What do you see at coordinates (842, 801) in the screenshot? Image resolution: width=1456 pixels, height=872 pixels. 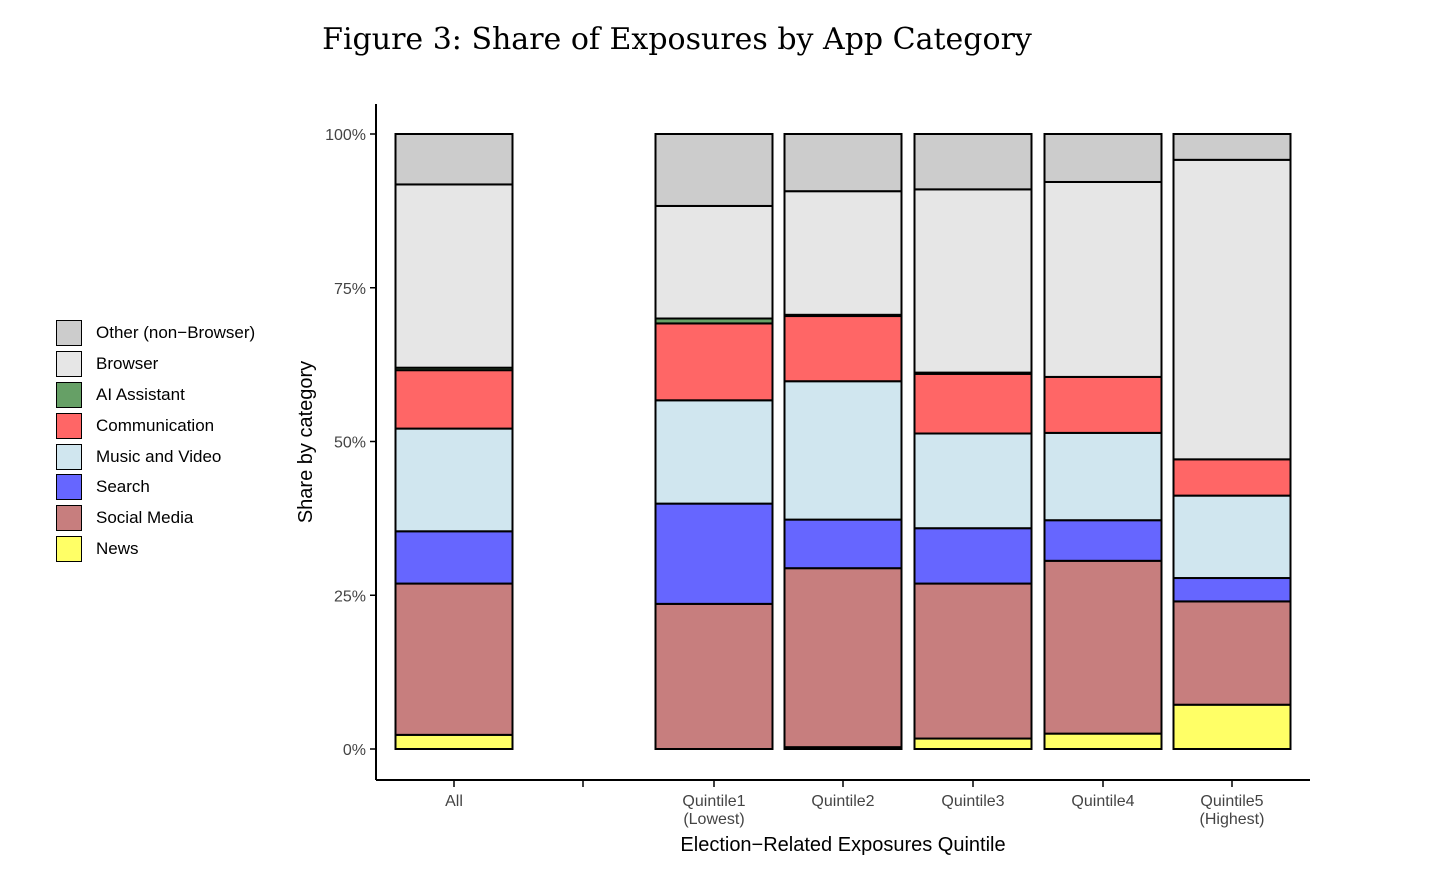 I see `x-tick-label: Quintile2` at bounding box center [842, 801].